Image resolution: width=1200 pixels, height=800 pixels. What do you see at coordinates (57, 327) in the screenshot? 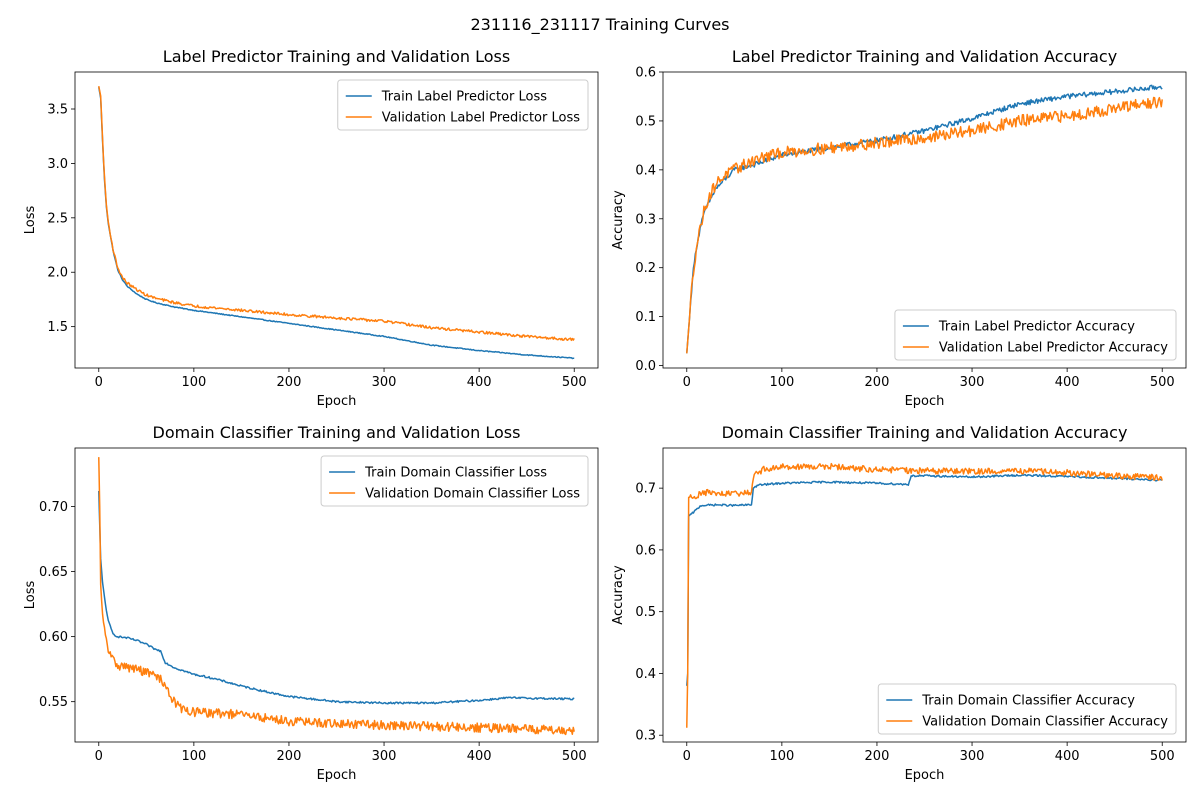
I see `y-tick-label: 1.5` at bounding box center [57, 327].